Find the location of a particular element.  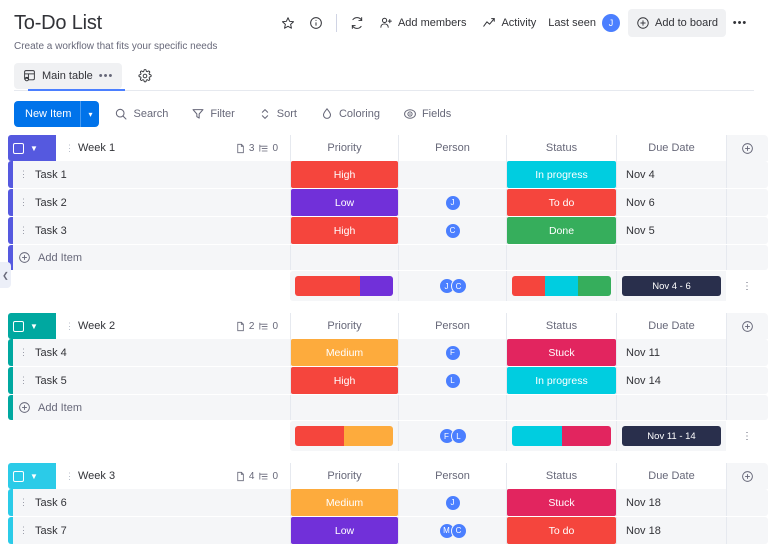

last-seen-avatar: J is located at coordinates (611, 23).